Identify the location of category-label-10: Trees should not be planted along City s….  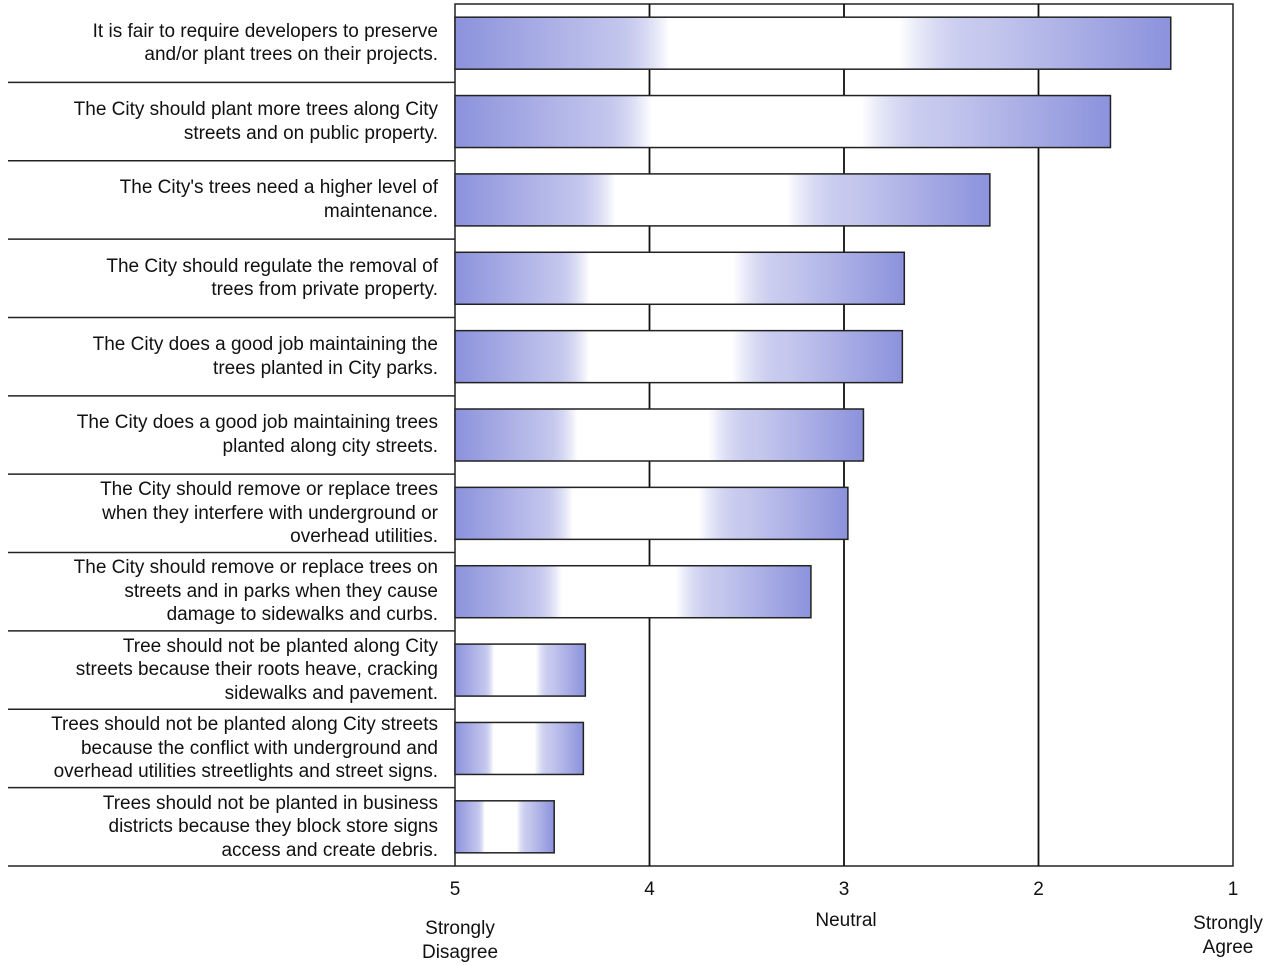
(244, 748).